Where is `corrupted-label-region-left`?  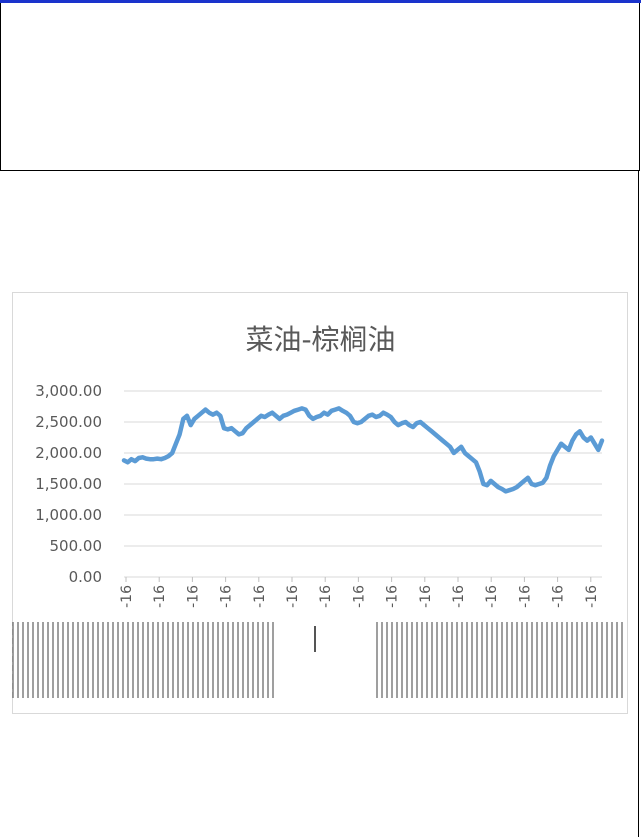
corrupted-label-region-left is located at coordinates (143, 660).